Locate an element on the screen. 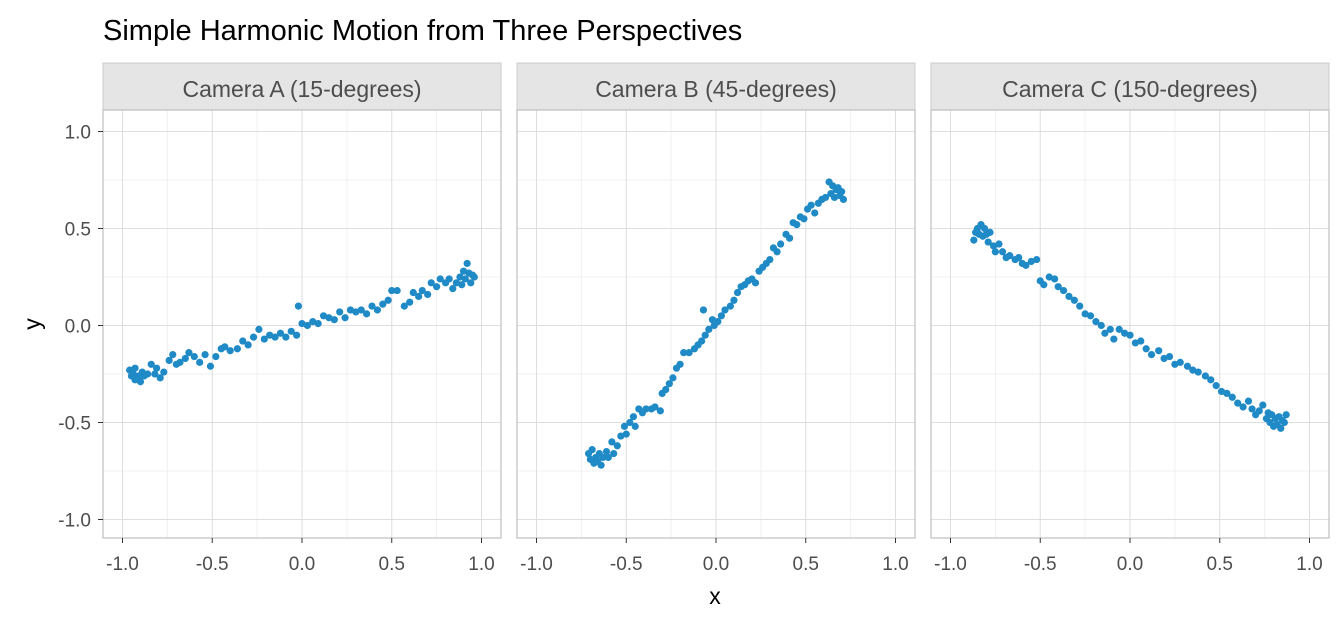 The width and height of the screenshot is (1344, 624). y-tick-label: 0.0 is located at coordinates (78, 327).